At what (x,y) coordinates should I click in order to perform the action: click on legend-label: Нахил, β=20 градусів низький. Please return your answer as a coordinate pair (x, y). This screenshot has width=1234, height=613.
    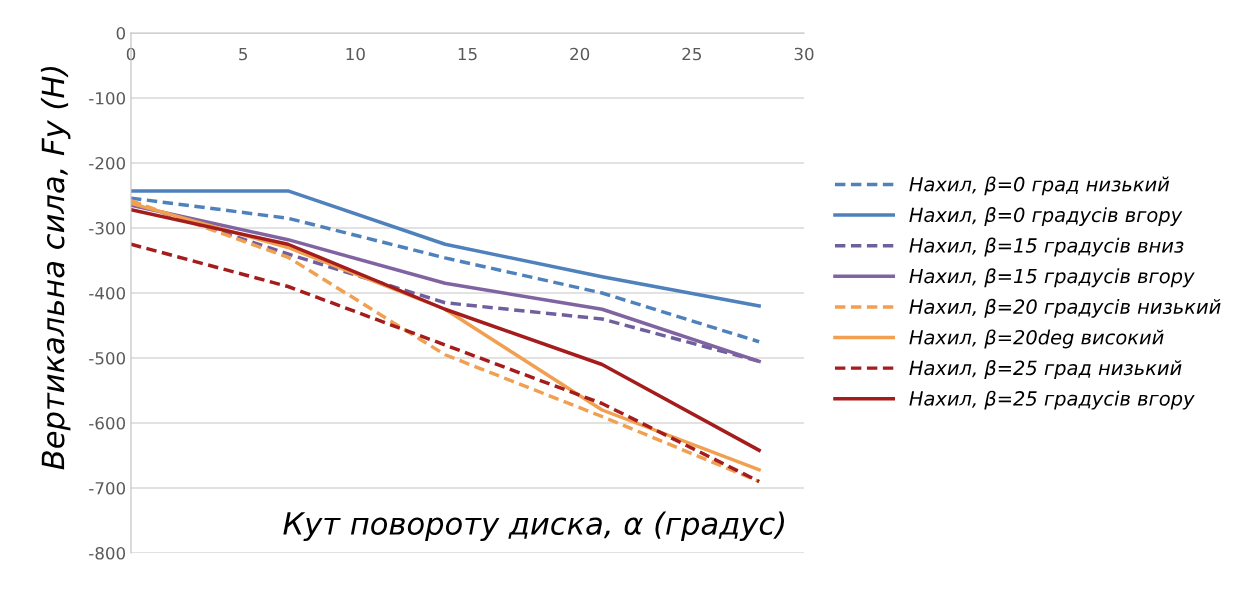
    Looking at the image, I should click on (1065, 308).